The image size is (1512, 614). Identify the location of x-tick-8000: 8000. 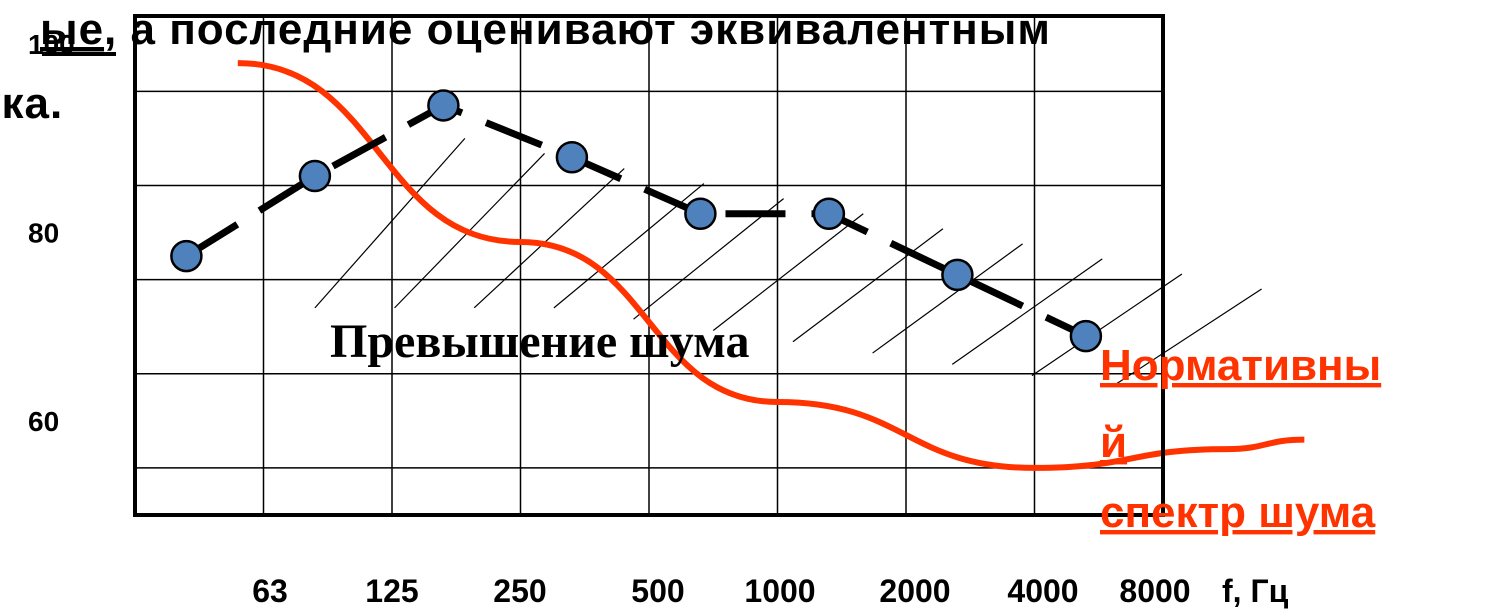
(1154, 591).